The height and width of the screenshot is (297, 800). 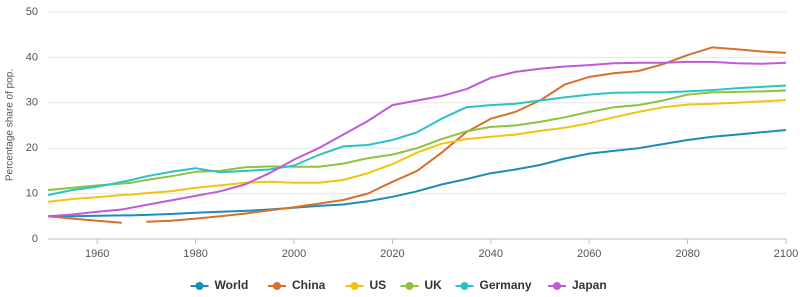 What do you see at coordinates (434, 285) in the screenshot?
I see `legend-text: UK` at bounding box center [434, 285].